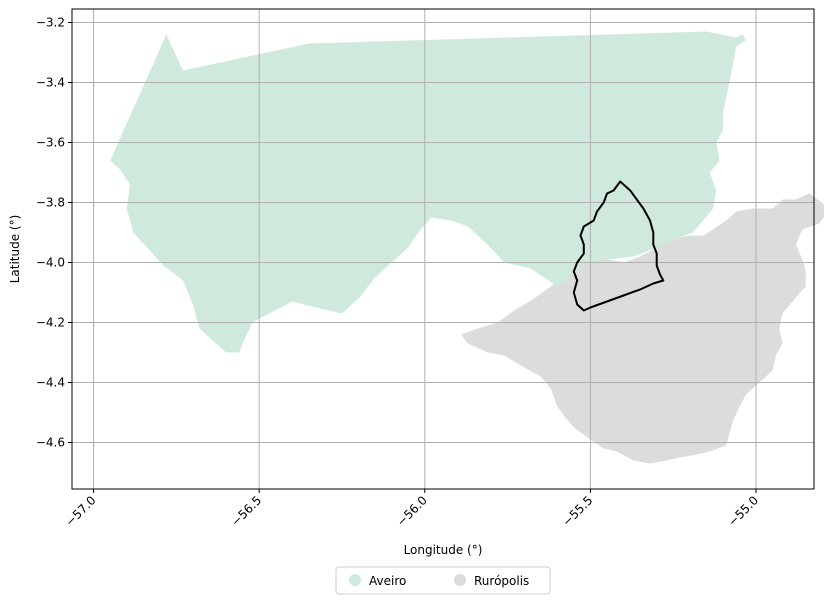 The width and height of the screenshot is (824, 603). What do you see at coordinates (387, 581) in the screenshot?
I see `legend-label: Aveiro` at bounding box center [387, 581].